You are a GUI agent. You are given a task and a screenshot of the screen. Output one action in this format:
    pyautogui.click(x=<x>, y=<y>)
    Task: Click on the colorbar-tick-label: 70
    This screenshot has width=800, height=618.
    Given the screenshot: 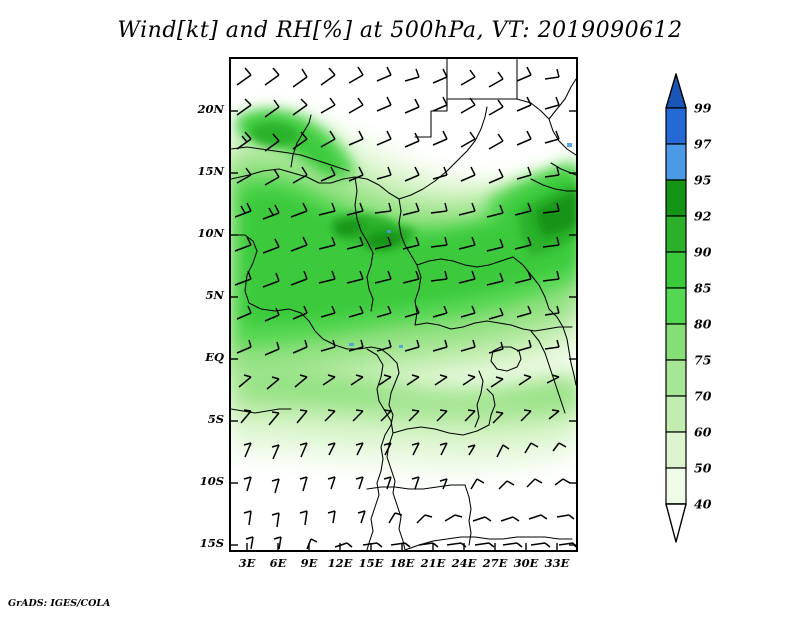 What is the action you would take?
    pyautogui.click(x=703, y=396)
    